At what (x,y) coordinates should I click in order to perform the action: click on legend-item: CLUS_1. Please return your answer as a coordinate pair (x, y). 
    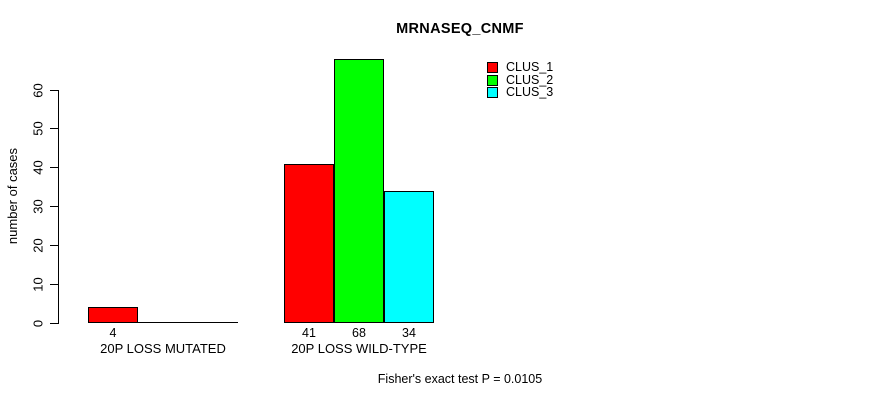
    Looking at the image, I should click on (520, 67).